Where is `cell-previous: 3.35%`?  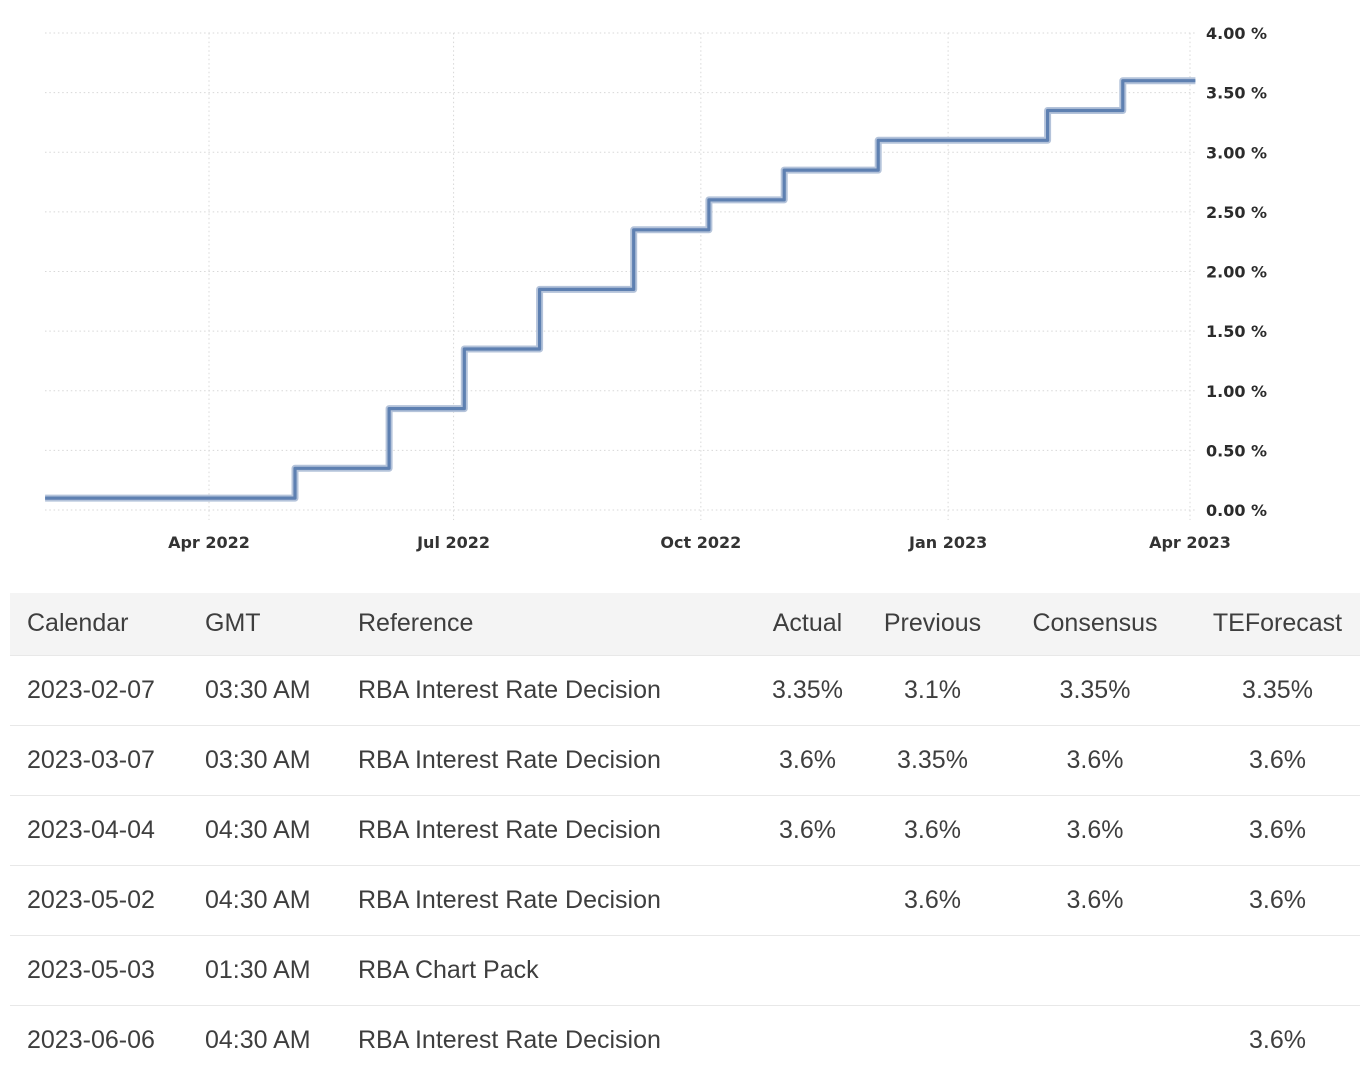
cell-previous: 3.35% is located at coordinates (932, 759).